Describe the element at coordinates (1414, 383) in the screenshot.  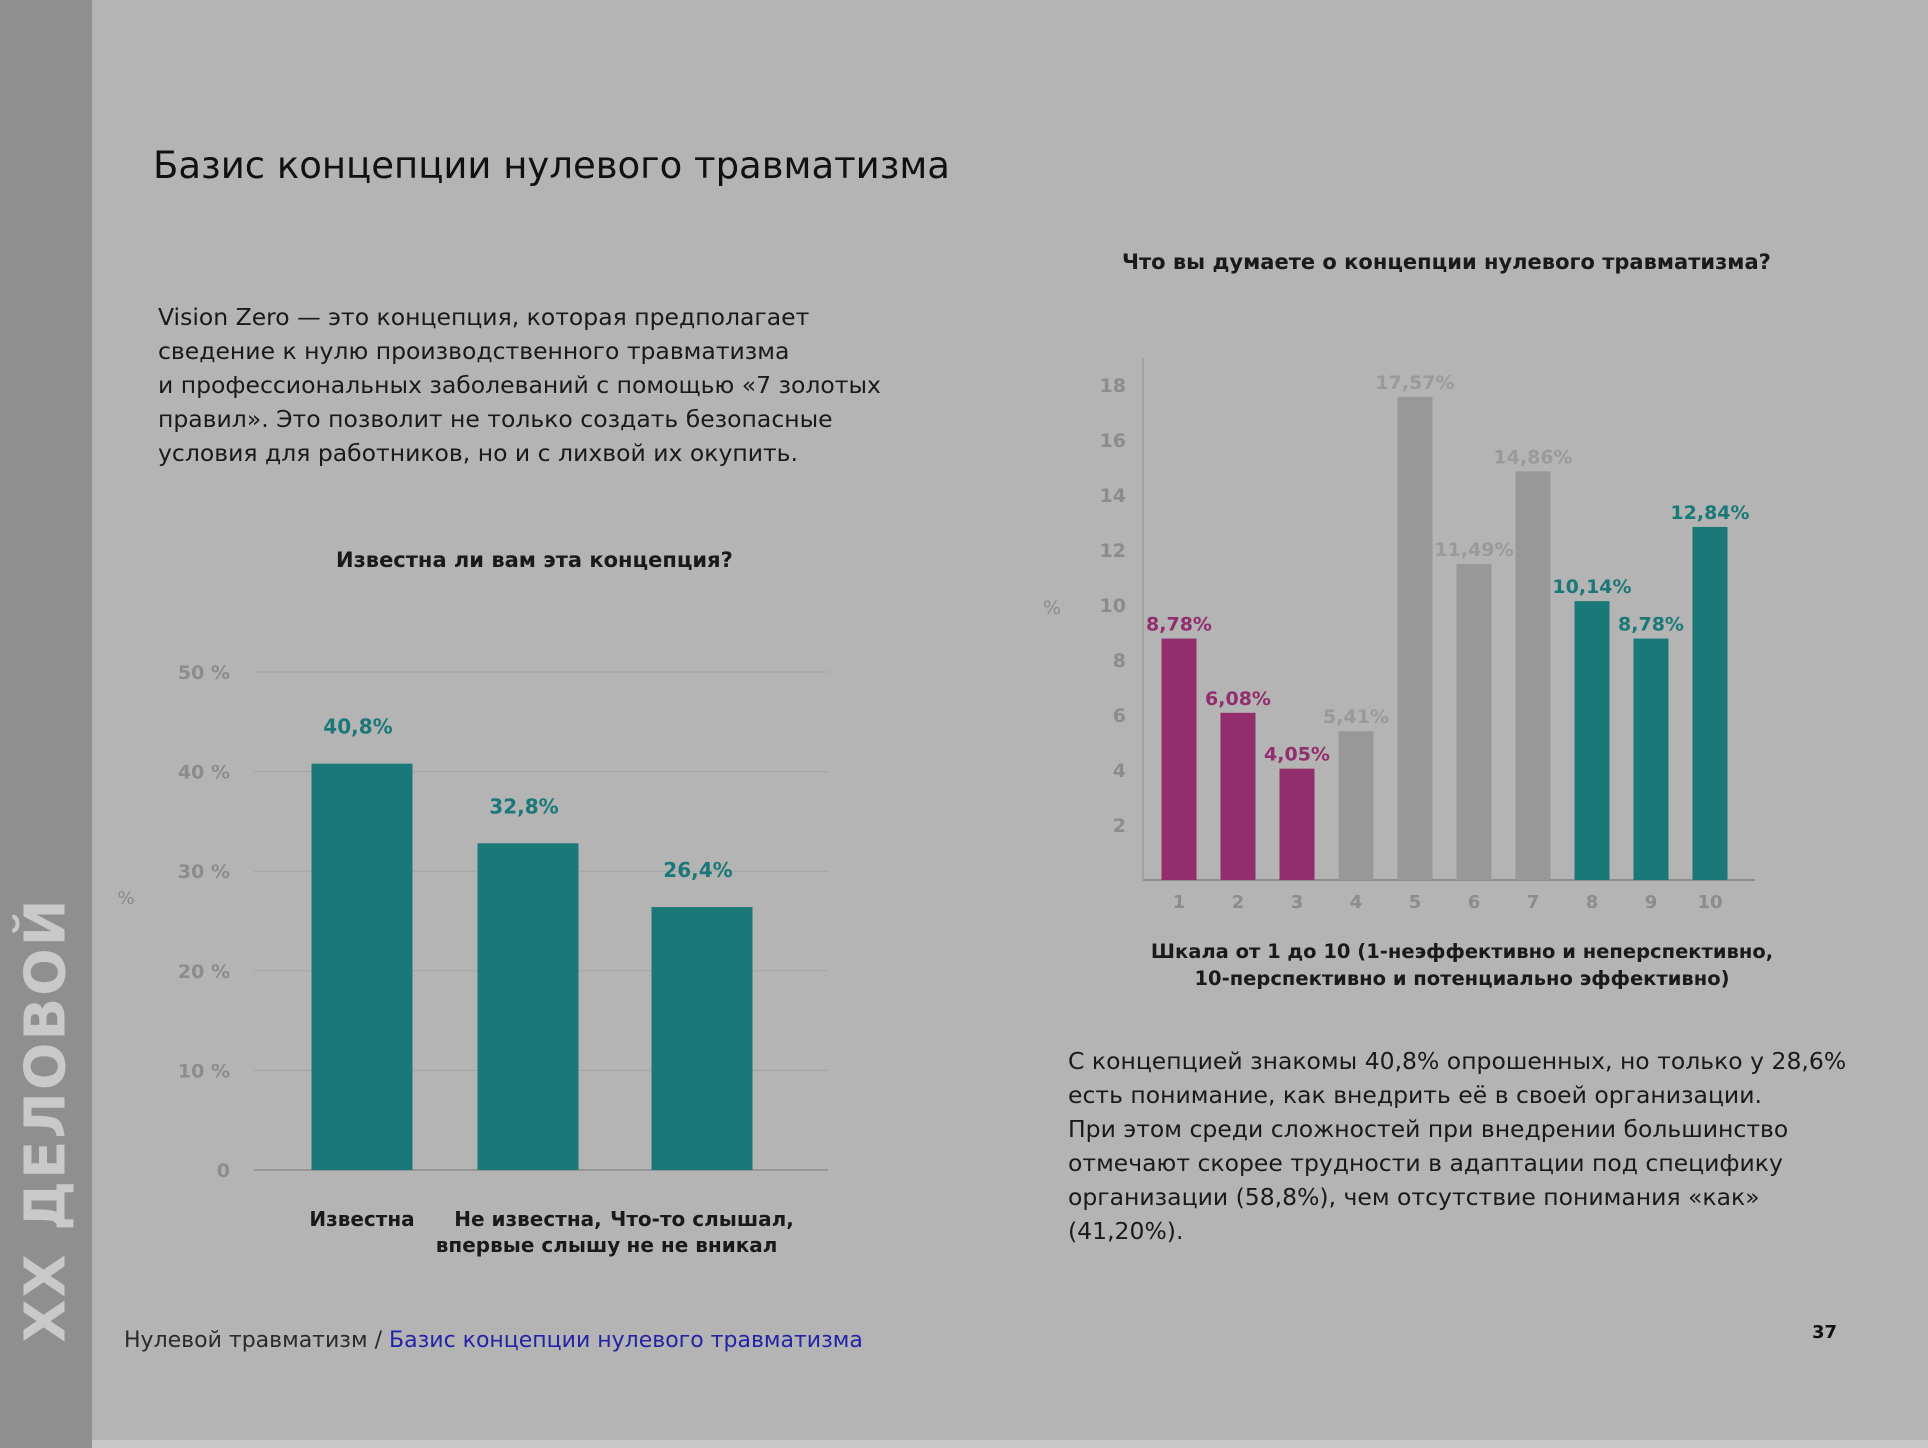
I see `data-label: 17,57%` at that location.